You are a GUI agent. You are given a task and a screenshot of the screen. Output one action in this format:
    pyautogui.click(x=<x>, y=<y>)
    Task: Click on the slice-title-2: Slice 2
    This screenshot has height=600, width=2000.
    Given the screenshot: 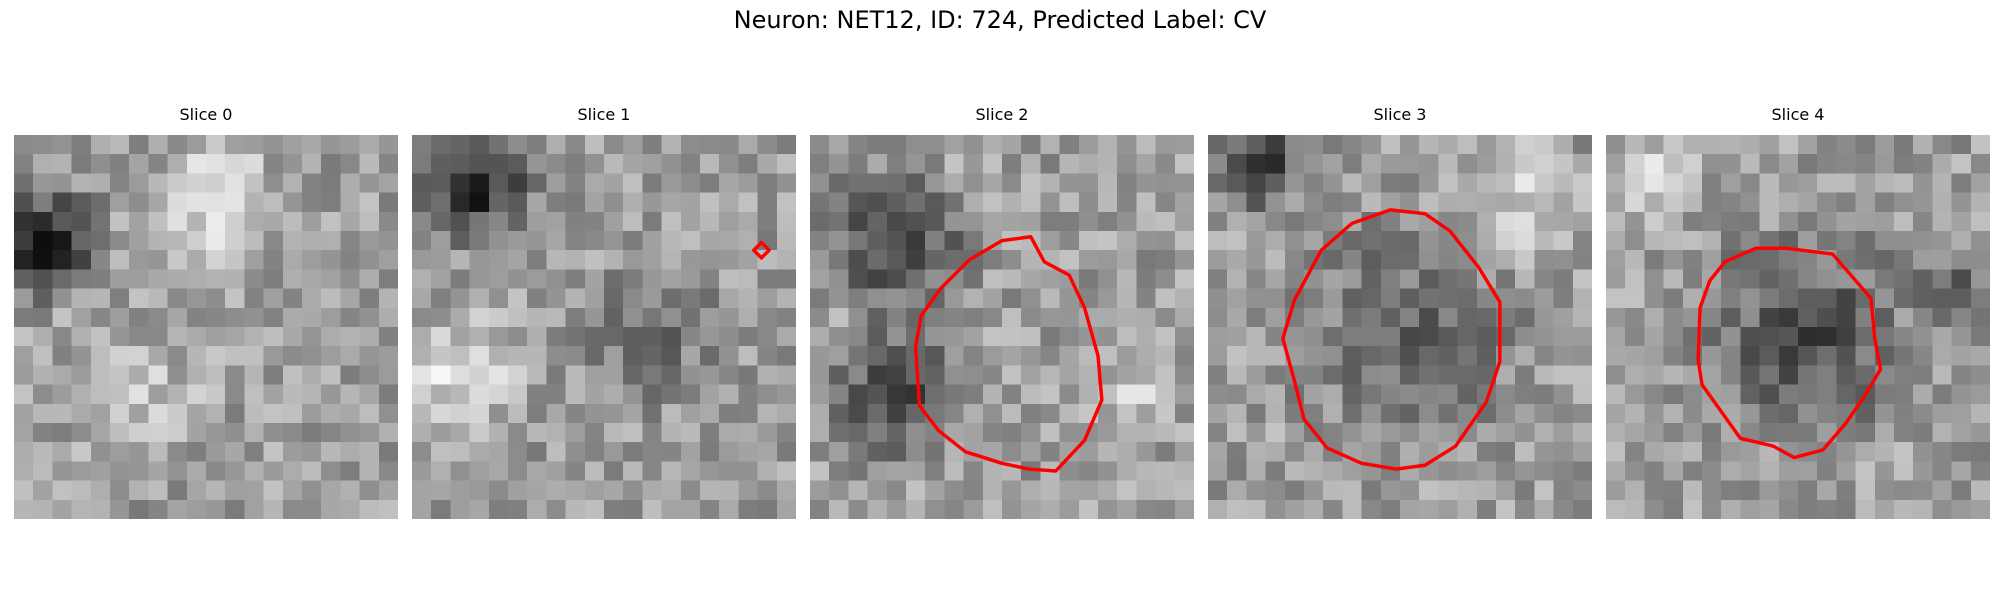 What is the action you would take?
    pyautogui.click(x=1002, y=114)
    